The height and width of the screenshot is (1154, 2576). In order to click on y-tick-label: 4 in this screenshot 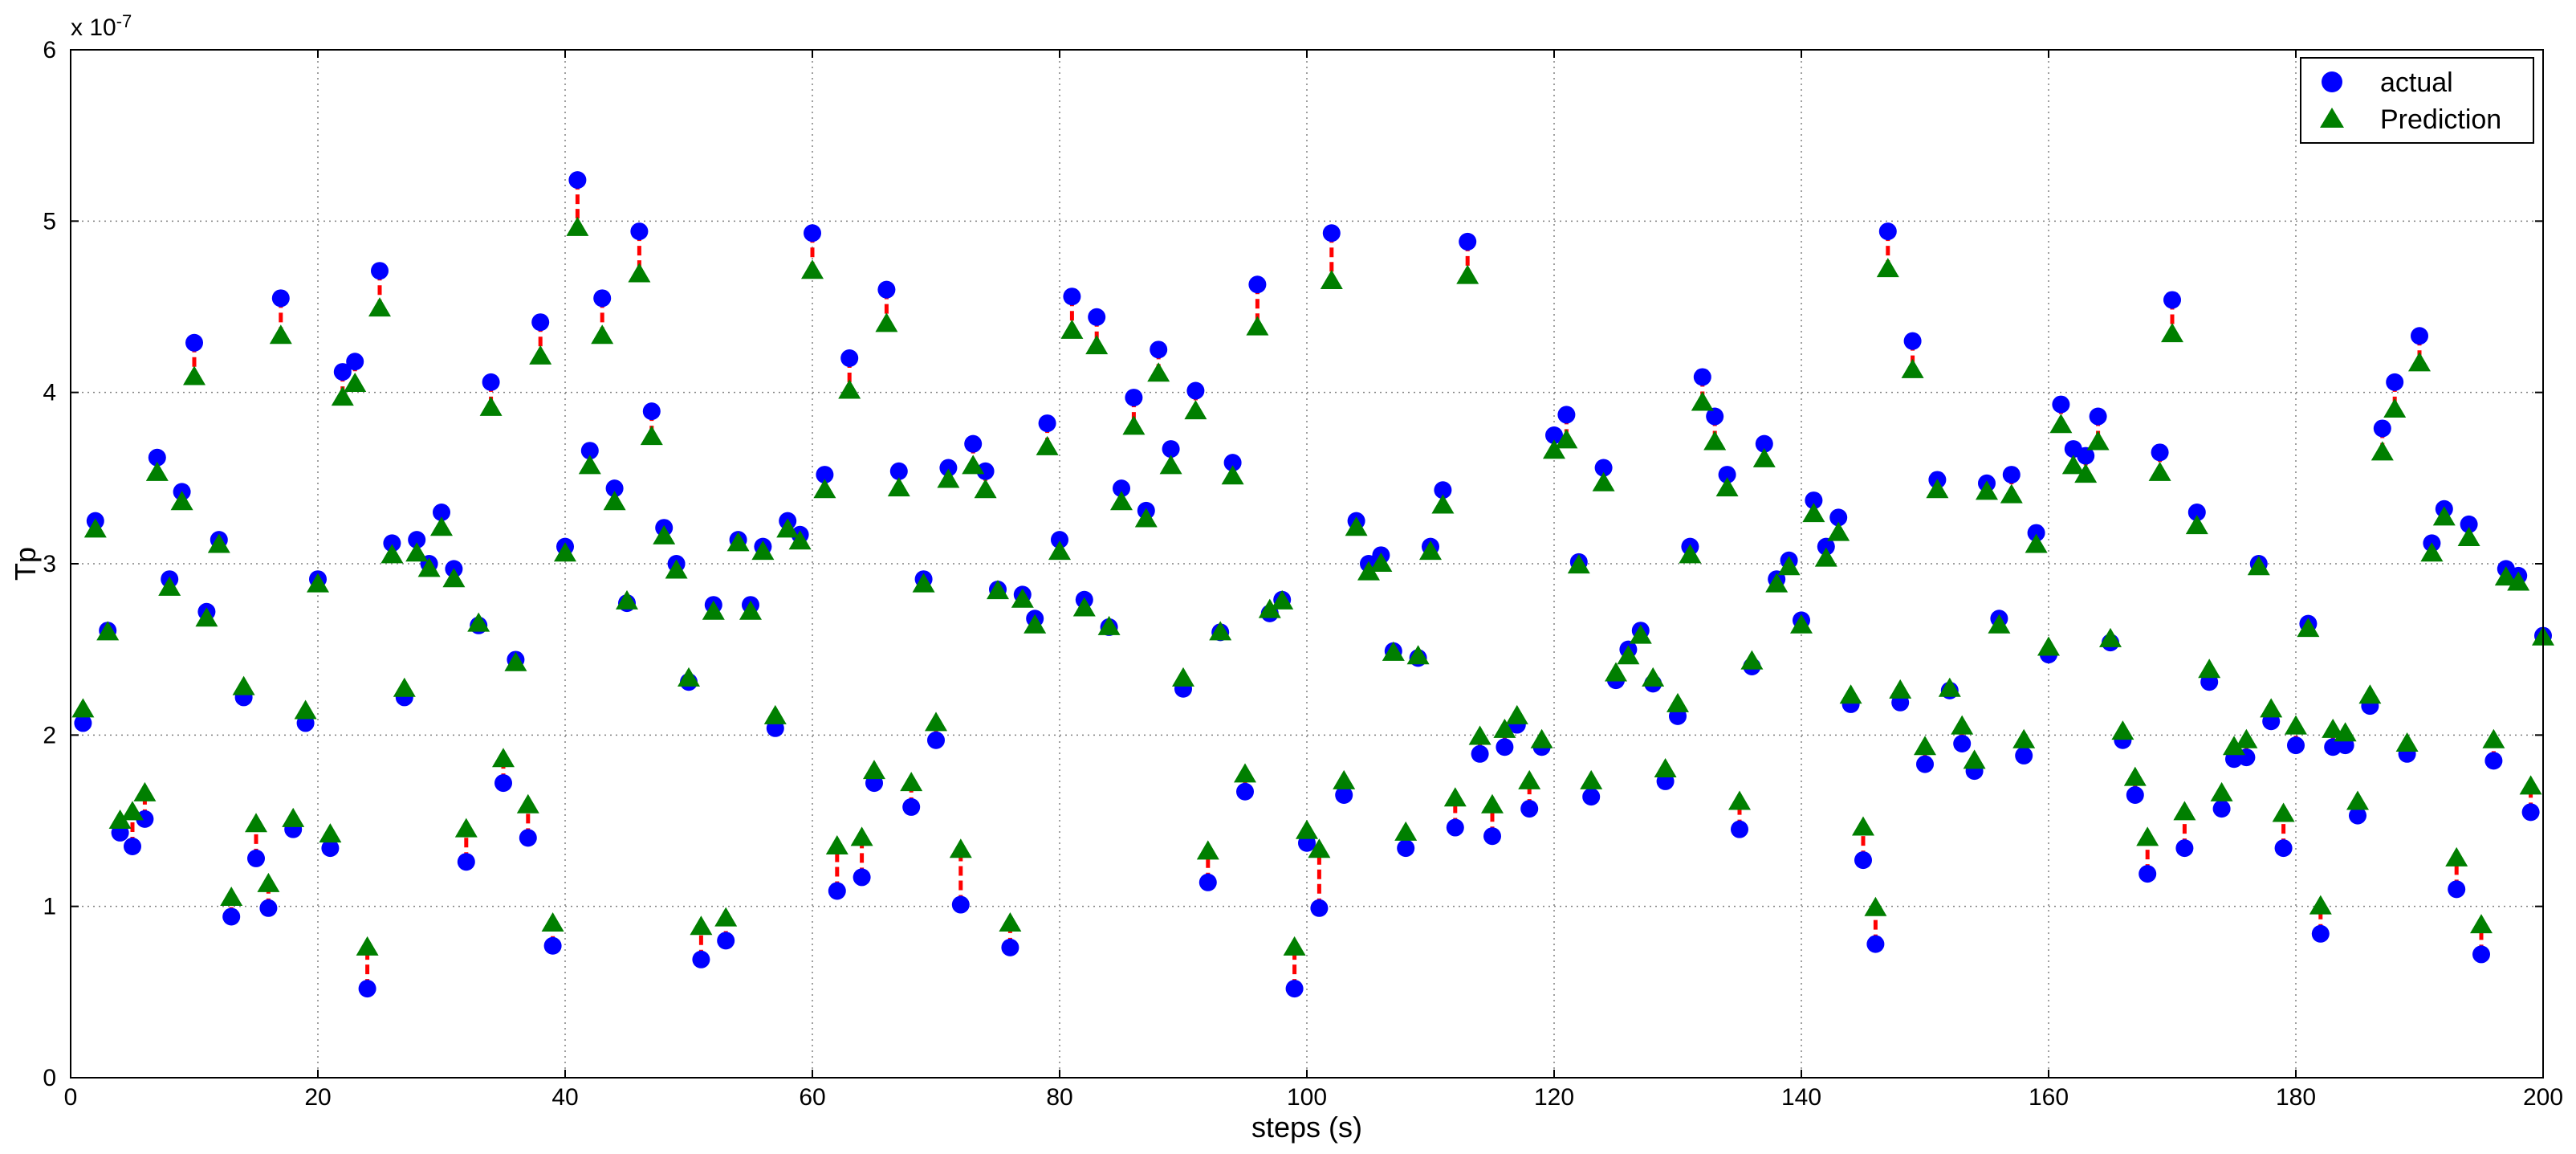, I will do `click(50, 393)`.